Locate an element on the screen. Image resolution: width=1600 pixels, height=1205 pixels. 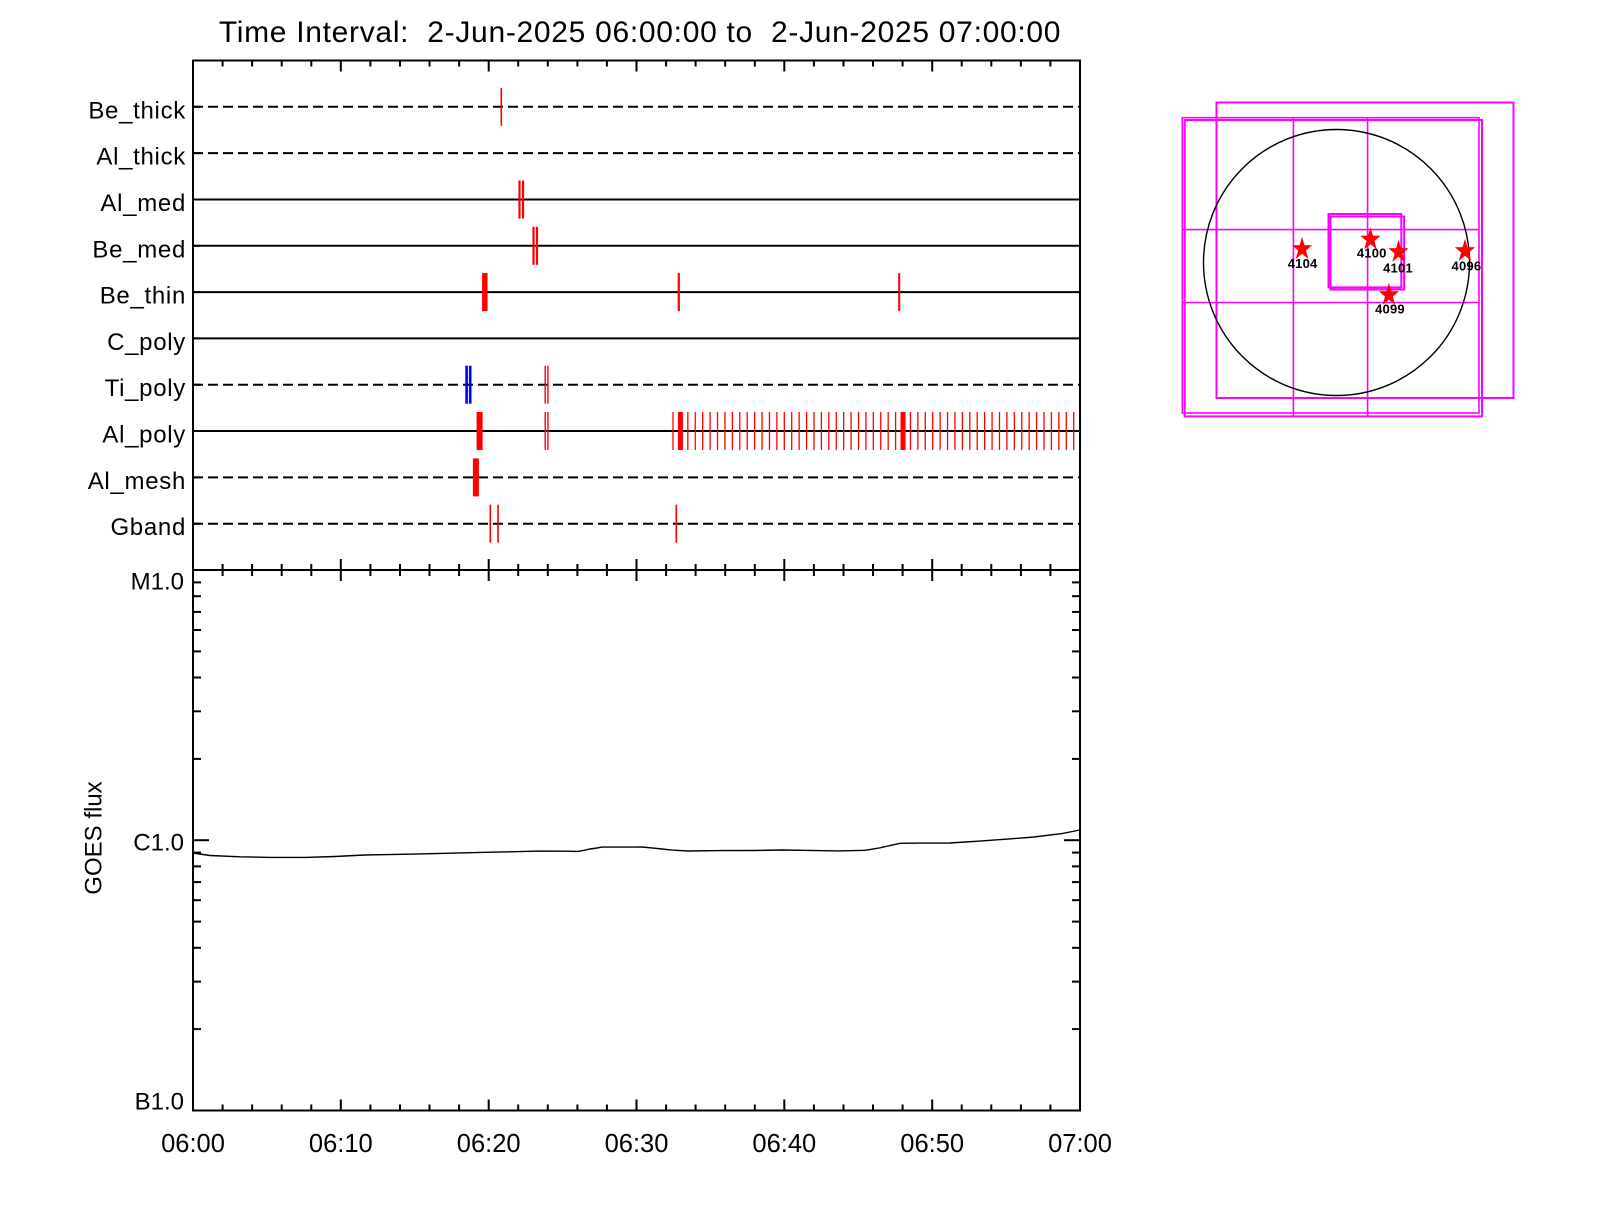
svg-text: B1.0 is located at coordinates (159, 1102).